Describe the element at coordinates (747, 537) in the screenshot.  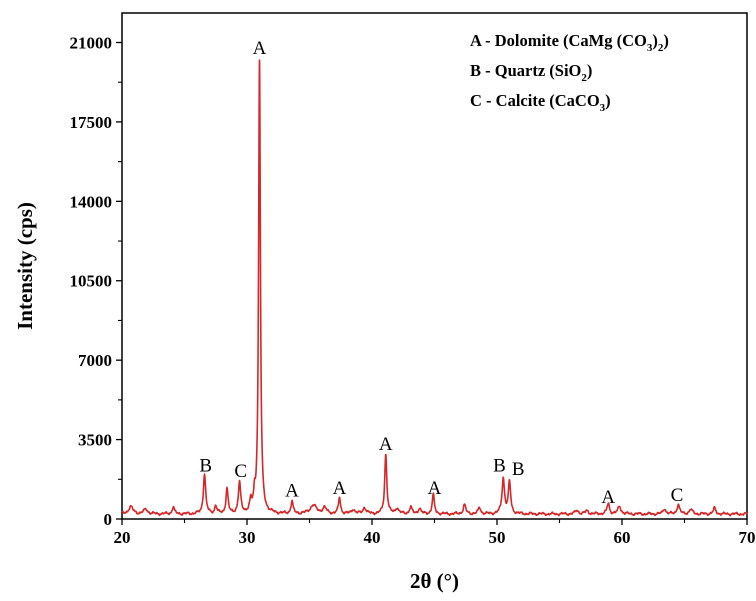
I see `x-tick-label: 70` at that location.